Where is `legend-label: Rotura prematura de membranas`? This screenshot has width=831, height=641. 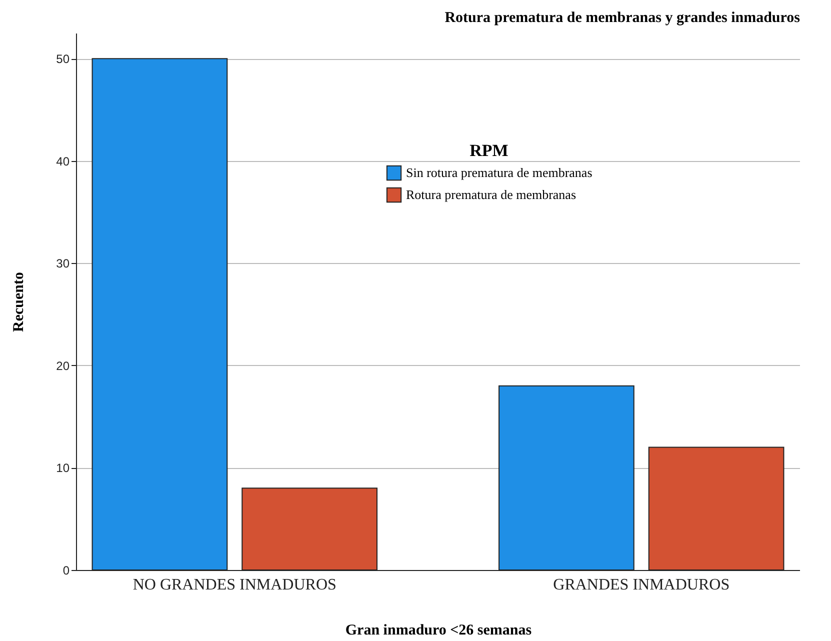 legend-label: Rotura prematura de membranas is located at coordinates (491, 194).